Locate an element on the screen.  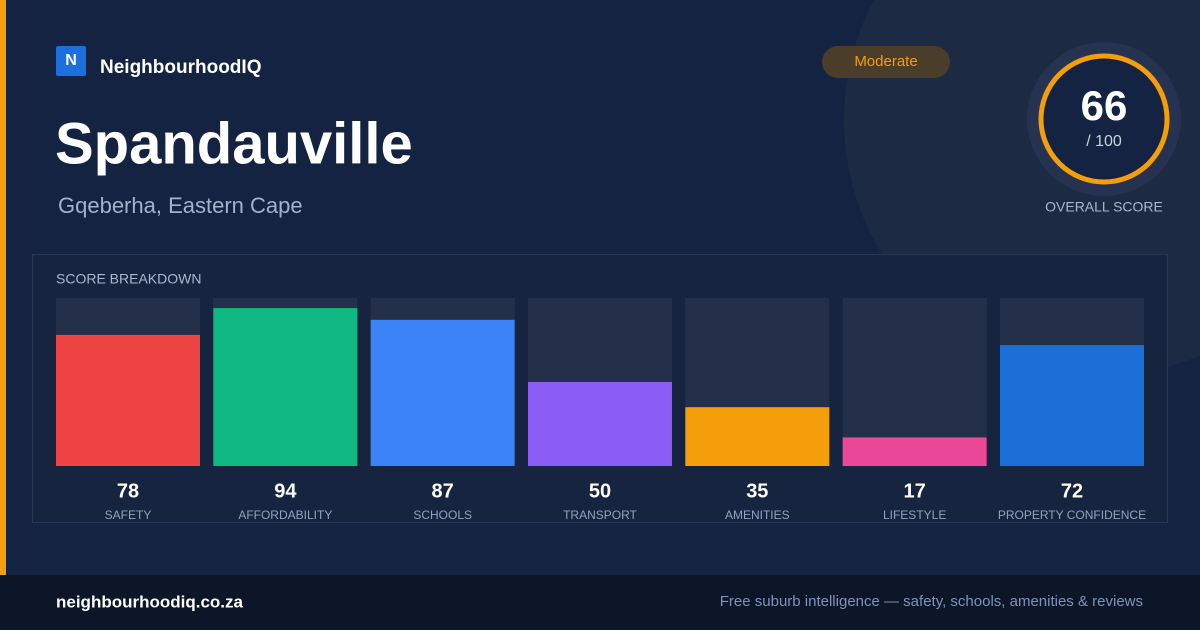
badge-text: Moderate is located at coordinates (885, 61).